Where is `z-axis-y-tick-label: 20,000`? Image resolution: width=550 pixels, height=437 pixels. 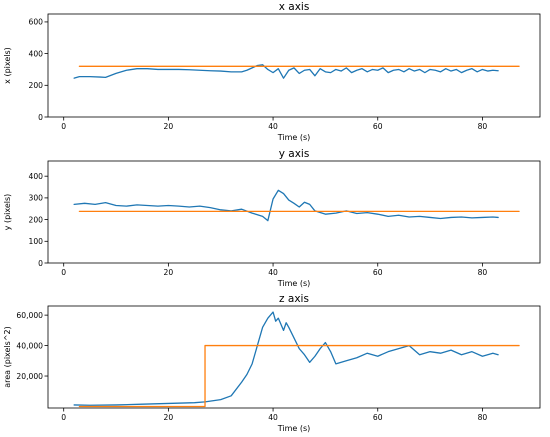 z-axis-y-tick-label: 20,000 is located at coordinates (29, 376).